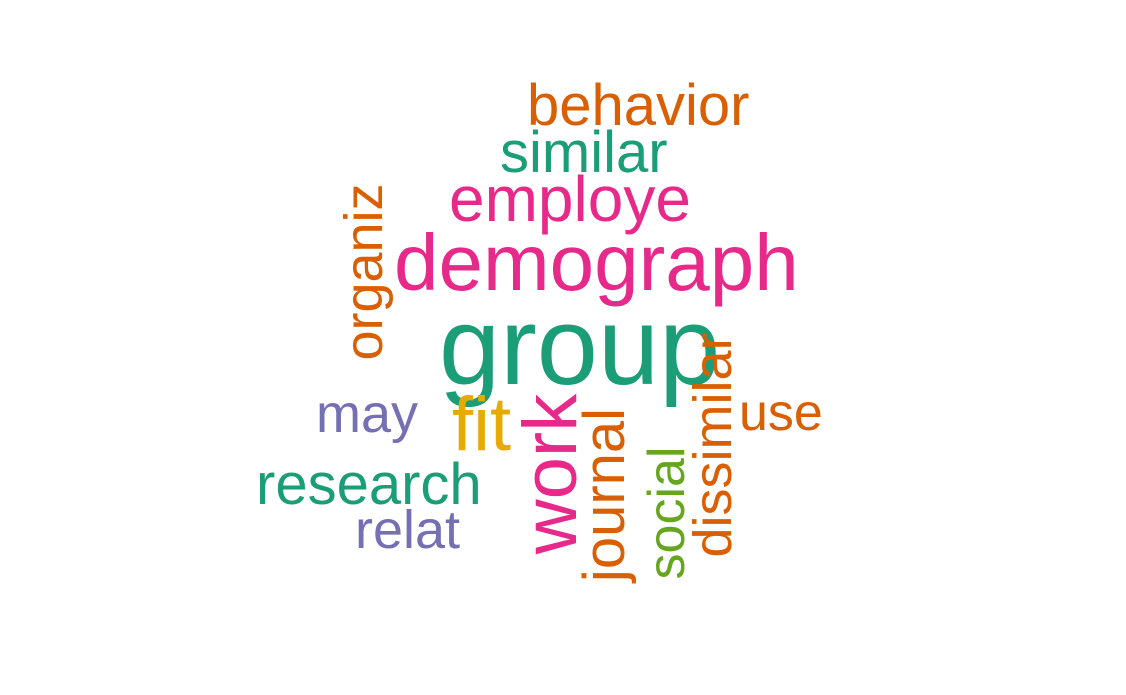 Image resolution: width=1126 pixels, height=695 pixels. Describe the element at coordinates (596, 262) in the screenshot. I see `word-demograph: demograph` at that location.